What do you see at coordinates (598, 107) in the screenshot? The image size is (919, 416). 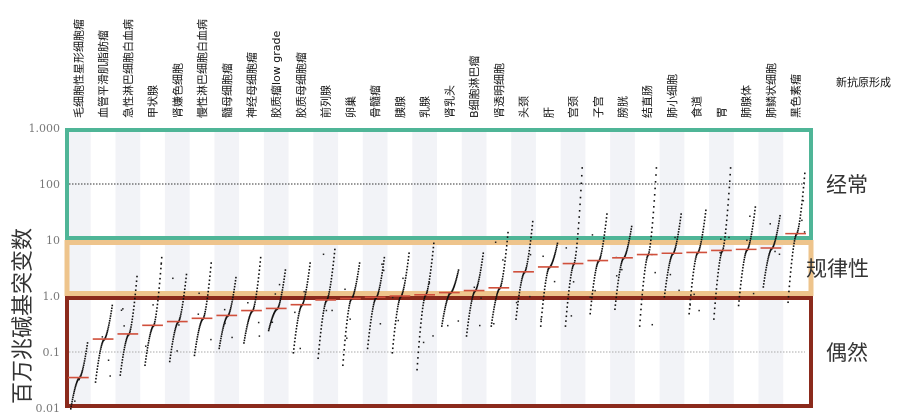 I see `category-label: 子宫` at bounding box center [598, 107].